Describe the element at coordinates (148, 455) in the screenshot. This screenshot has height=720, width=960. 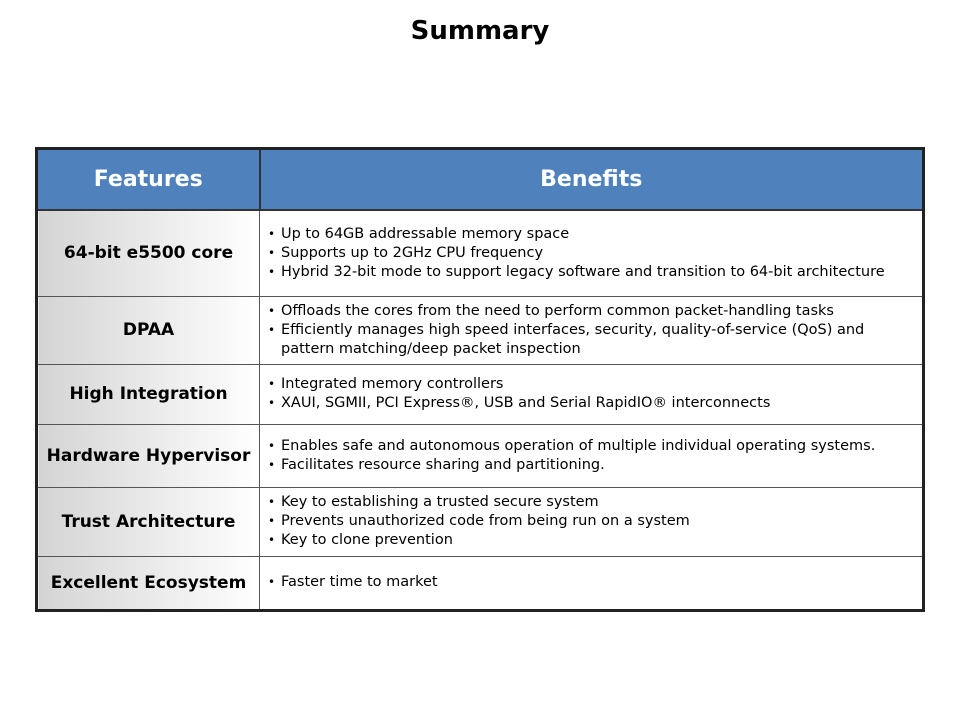
I see `feature-cell: Hardware Hypervisor` at that location.